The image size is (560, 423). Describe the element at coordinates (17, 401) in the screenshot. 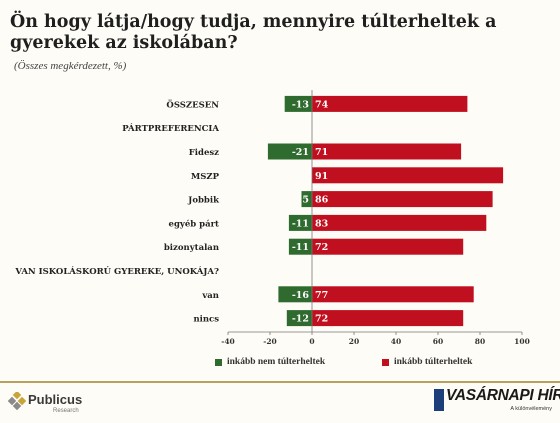

I see `publicus-logo-icon` at that location.